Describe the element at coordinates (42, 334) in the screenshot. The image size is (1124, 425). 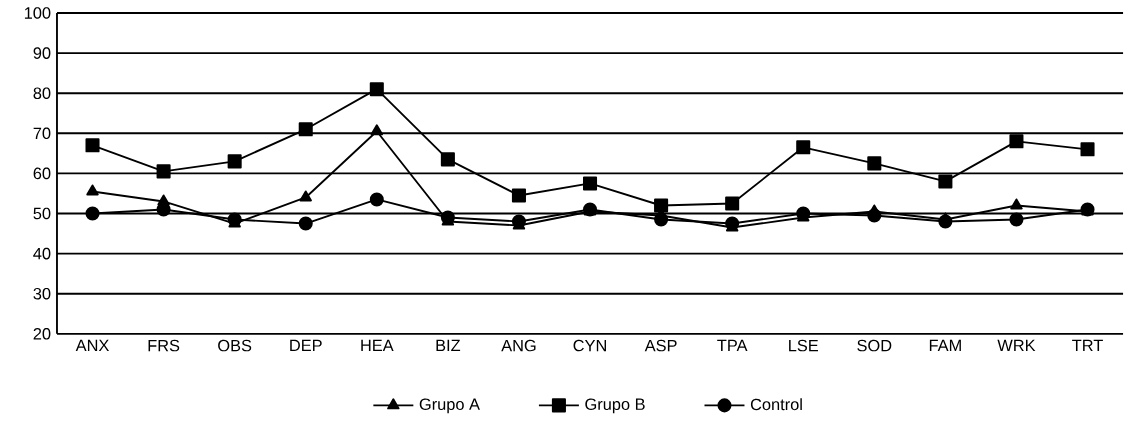
I see `y-tick-label: 20` at that location.